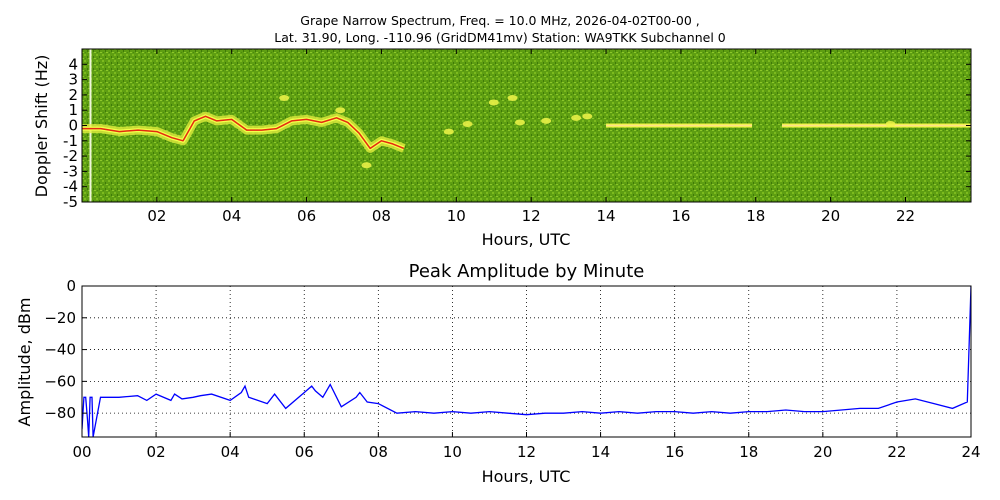 This screenshot has width=1000, height=500. What do you see at coordinates (71, 286) in the screenshot?
I see `amplitude-y-tick-label: 0` at bounding box center [71, 286].